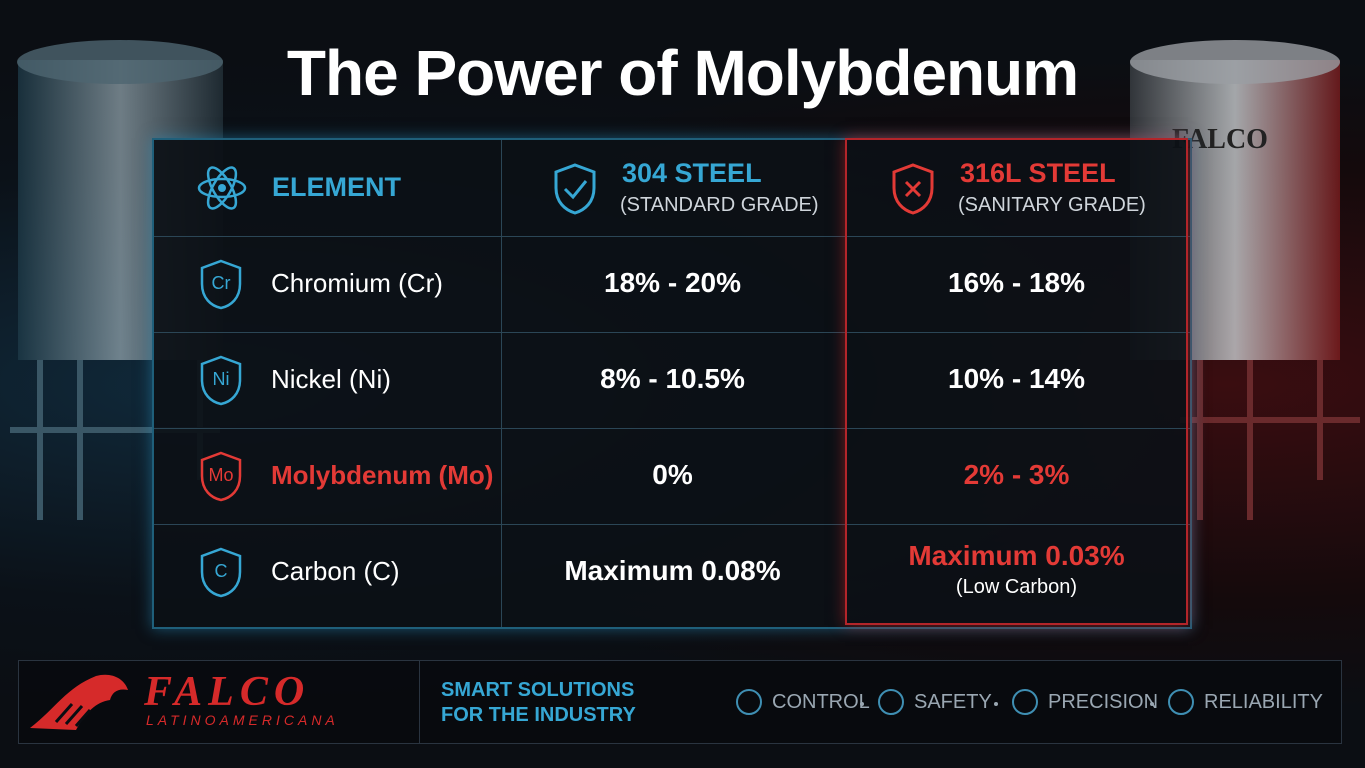  Describe the element at coordinates (672, 570) in the screenshot. I see `cell-value: Maximum 0.08%` at that location.